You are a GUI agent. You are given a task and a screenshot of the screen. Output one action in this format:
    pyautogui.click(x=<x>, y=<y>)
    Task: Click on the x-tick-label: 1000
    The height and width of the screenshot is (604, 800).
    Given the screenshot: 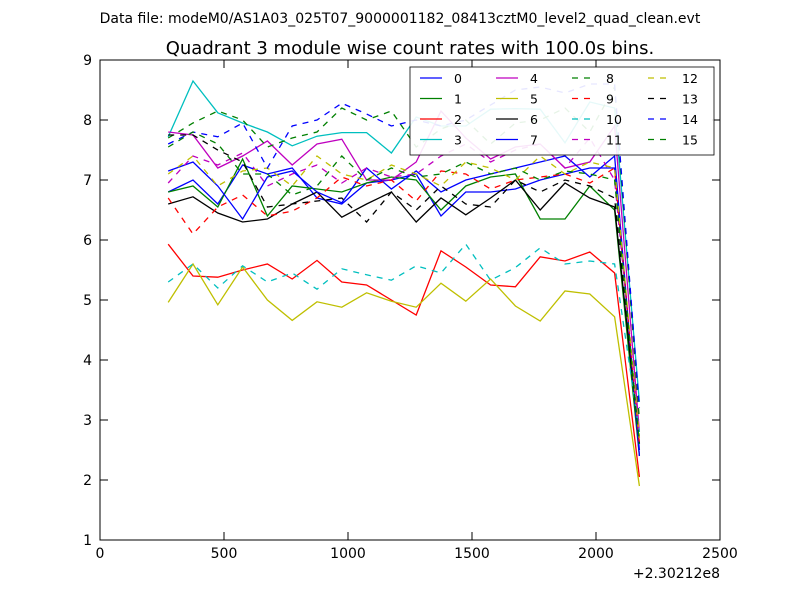 What is the action you would take?
    pyautogui.click(x=348, y=554)
    